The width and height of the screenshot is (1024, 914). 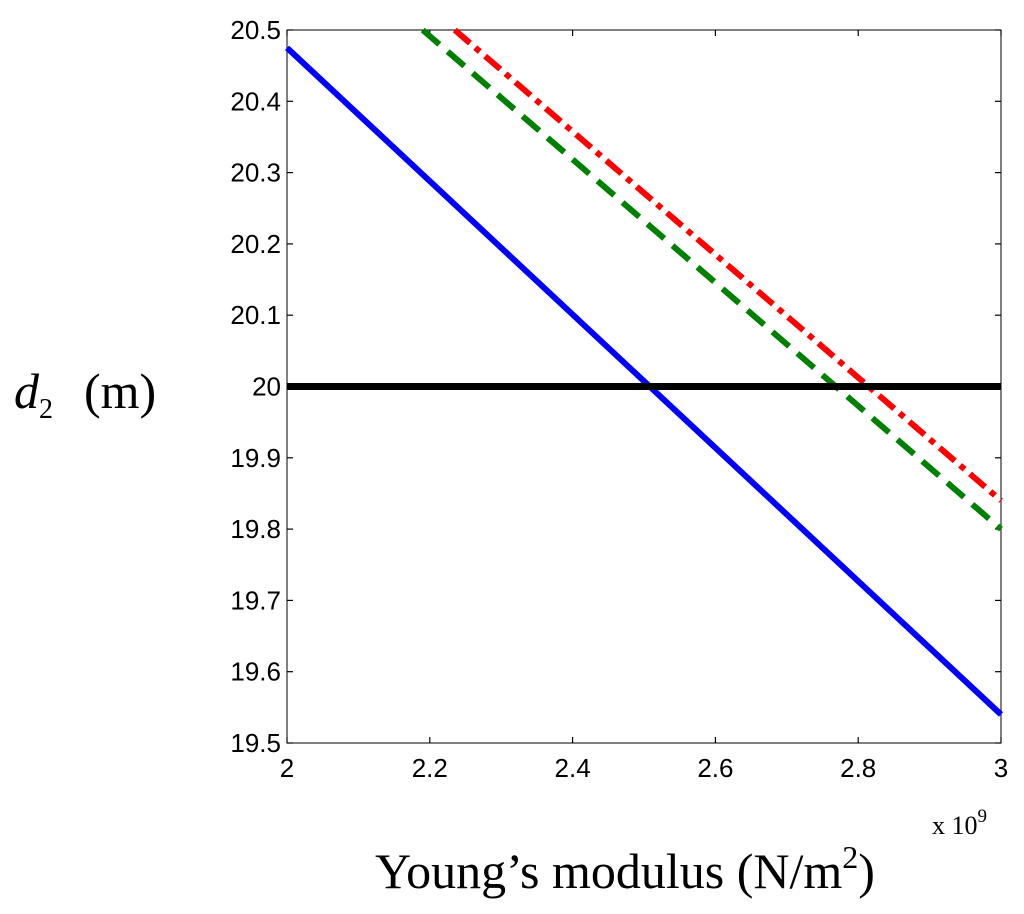 I want to click on x-tick-label: 2.8, so click(x=858, y=768).